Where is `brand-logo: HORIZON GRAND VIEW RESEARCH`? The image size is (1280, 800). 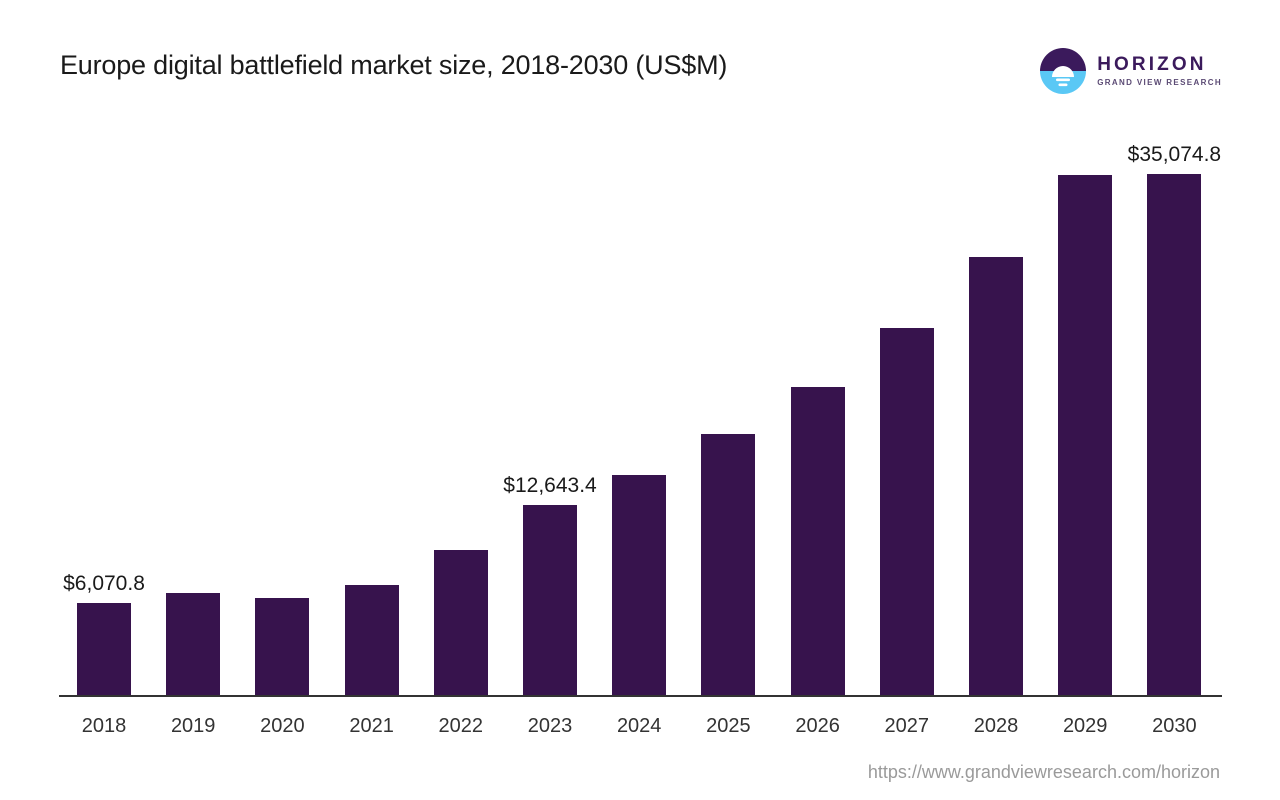 brand-logo: HORIZON GRAND VIEW RESEARCH is located at coordinates (1130, 71).